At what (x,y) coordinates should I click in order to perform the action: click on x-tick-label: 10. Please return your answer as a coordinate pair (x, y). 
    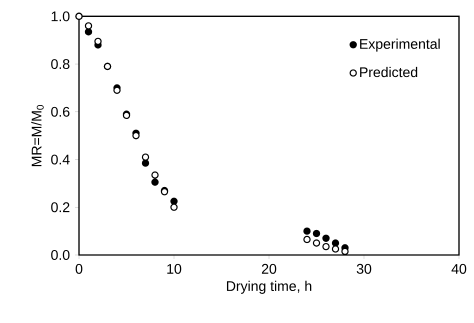
    Looking at the image, I should click on (174, 269).